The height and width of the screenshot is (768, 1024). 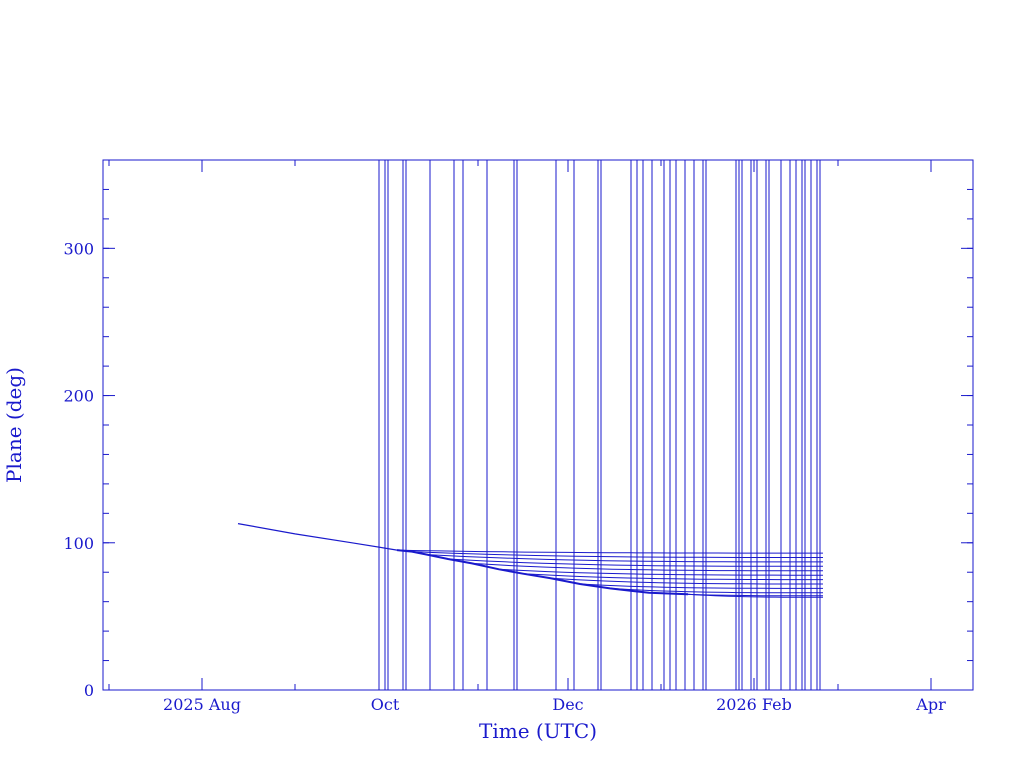 What do you see at coordinates (754, 704) in the screenshot?
I see `x-tick-label-4: 2026 Feb` at bounding box center [754, 704].